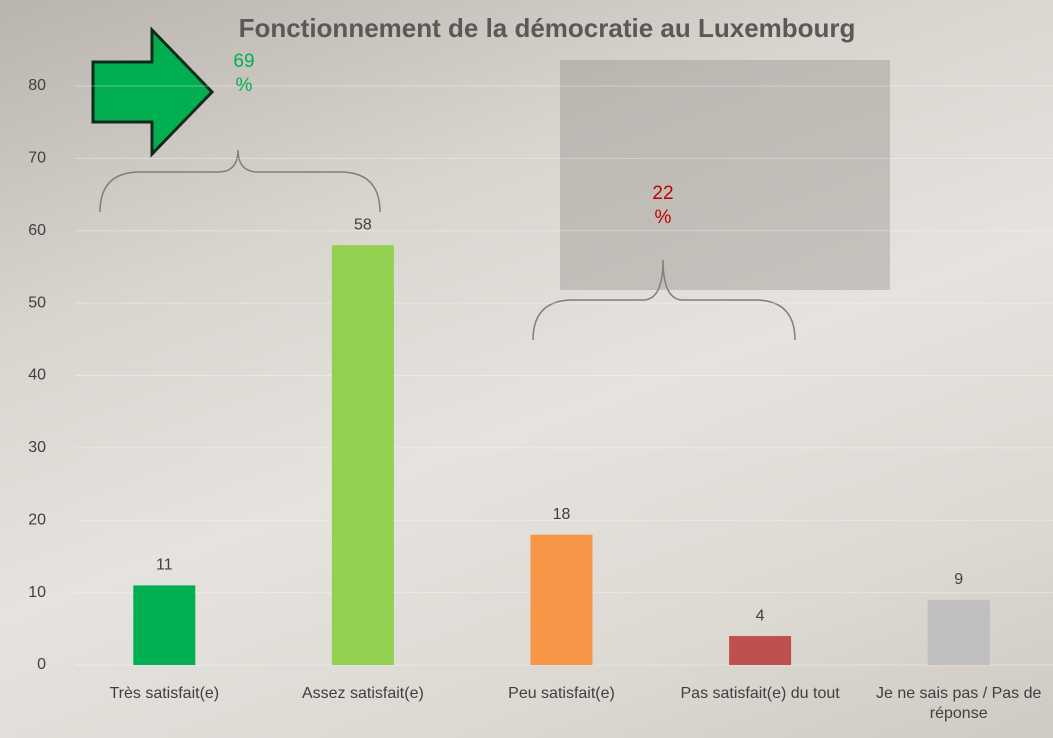 The width and height of the screenshot is (1053, 738). I want to click on data-label: 18, so click(562, 514).